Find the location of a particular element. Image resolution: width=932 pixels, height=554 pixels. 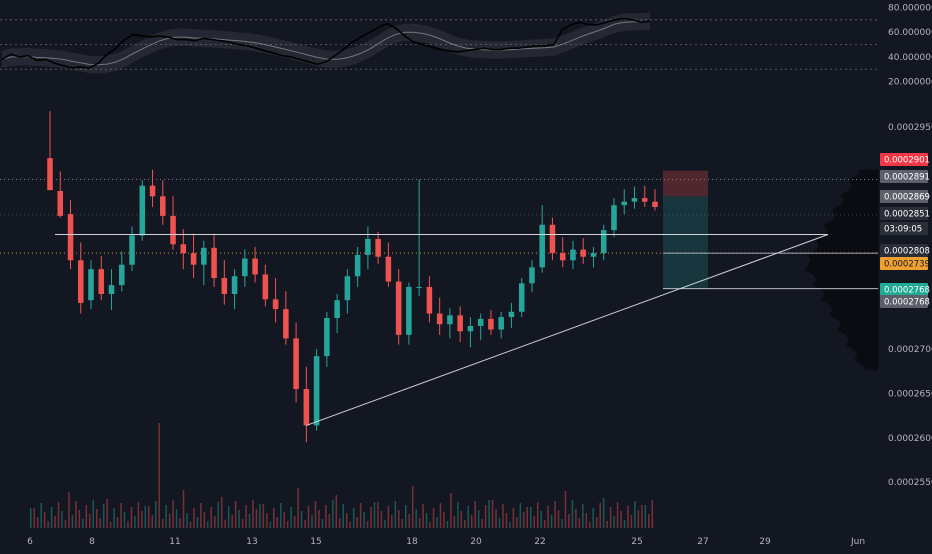

time-axis: 6 8 11 13 15 18 20 22 25 27 29 Jun is located at coordinates (446, 542).